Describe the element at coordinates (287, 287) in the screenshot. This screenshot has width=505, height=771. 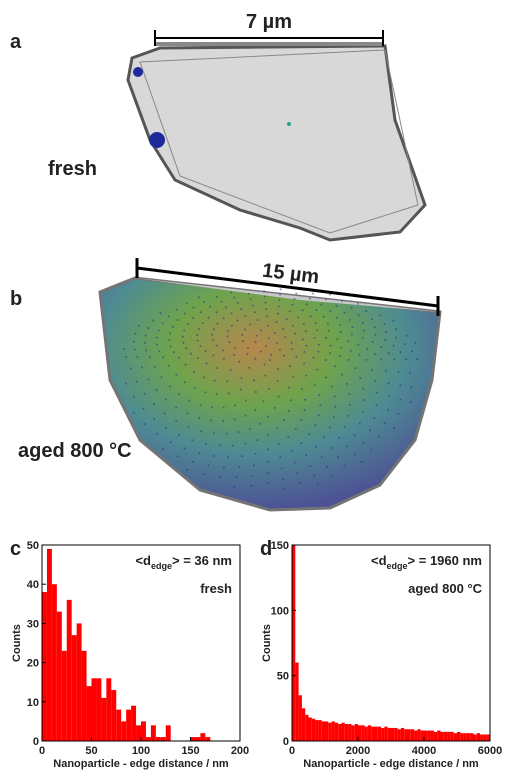
I see `scale-bar` at that location.